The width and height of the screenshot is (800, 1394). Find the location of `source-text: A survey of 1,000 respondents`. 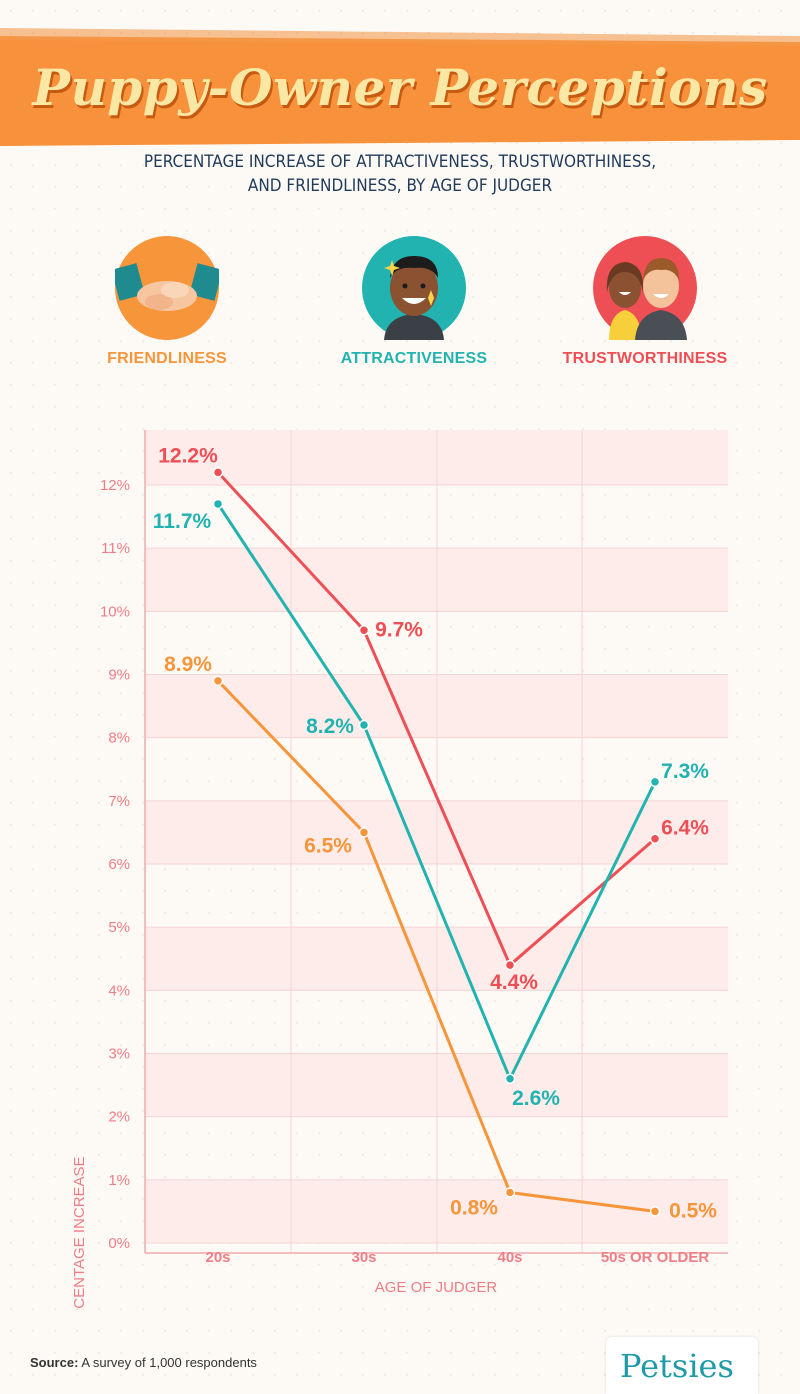

source-text: A survey of 1,000 respondents is located at coordinates (169, 1362).